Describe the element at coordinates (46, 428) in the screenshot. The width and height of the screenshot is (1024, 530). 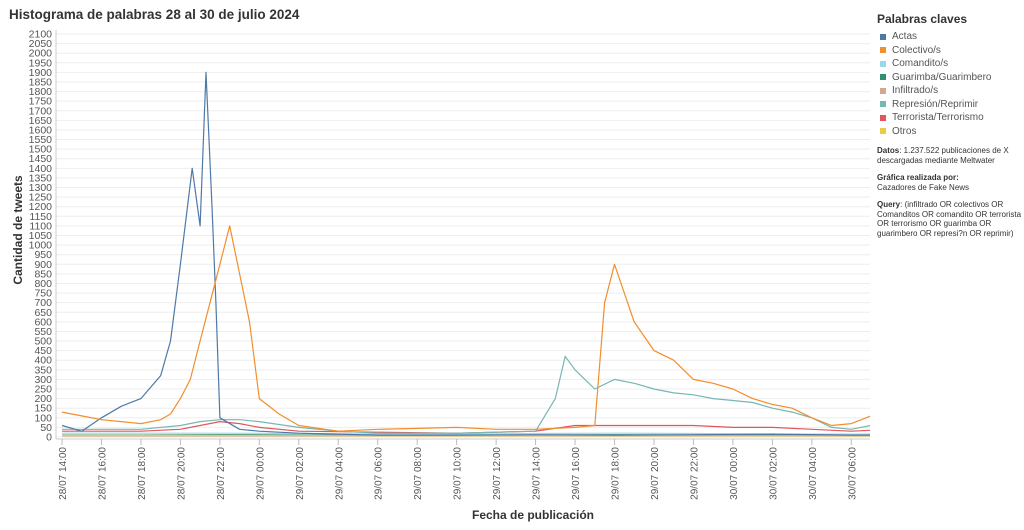
I see `y-tick-label: 50` at that location.